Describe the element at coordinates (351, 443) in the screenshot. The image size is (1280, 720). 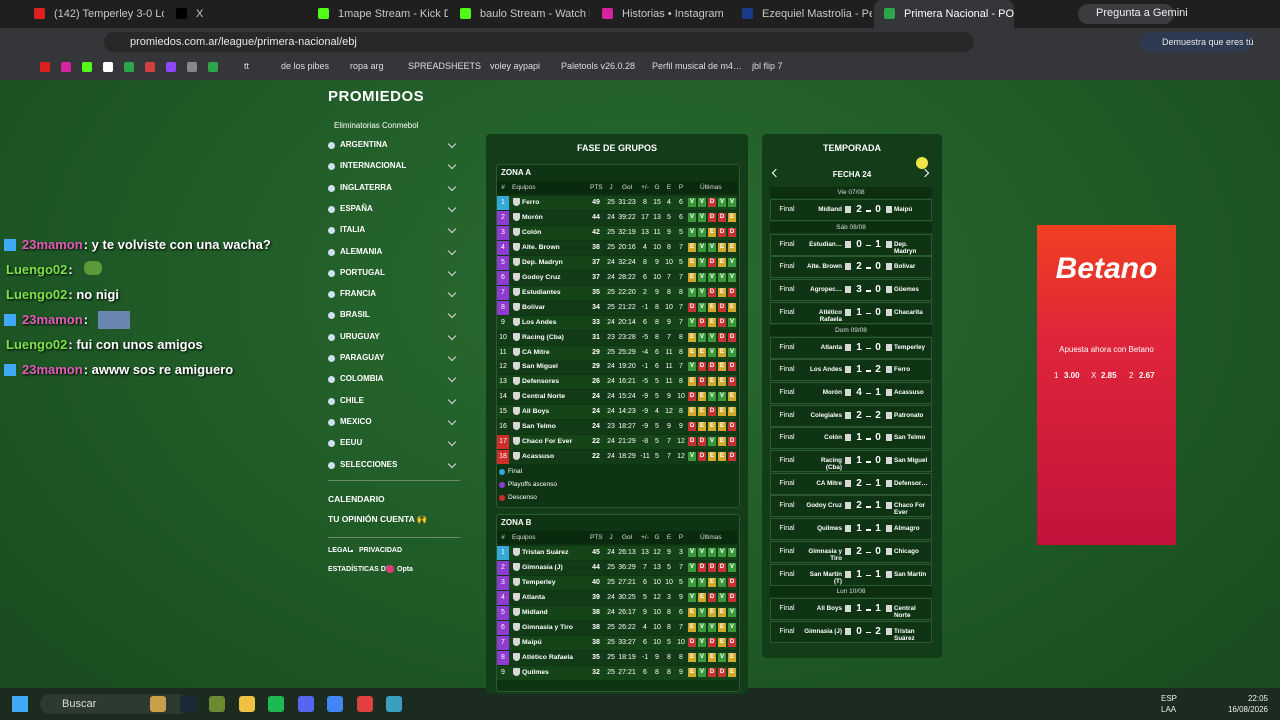
I see `country: EEUU` at that location.